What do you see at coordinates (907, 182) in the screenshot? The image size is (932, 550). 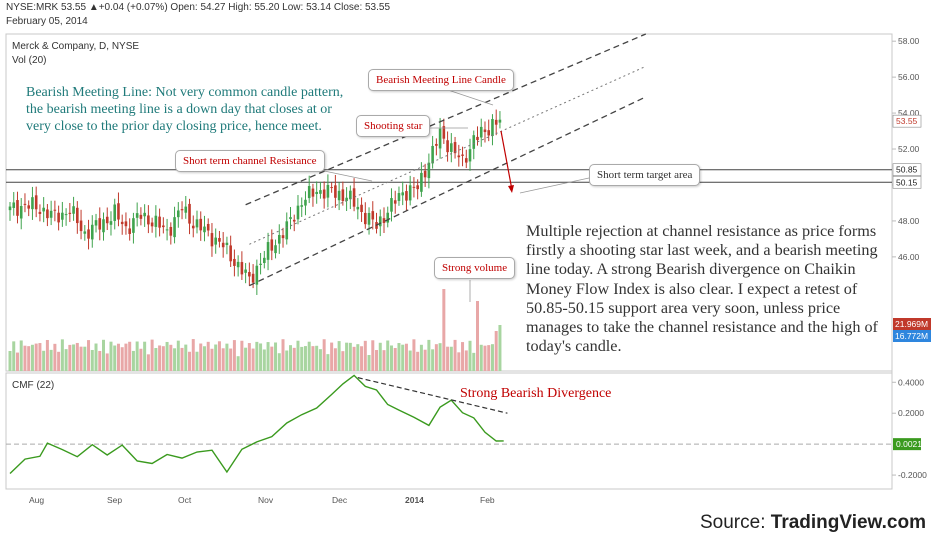 I see `price-label-box` at bounding box center [907, 182].